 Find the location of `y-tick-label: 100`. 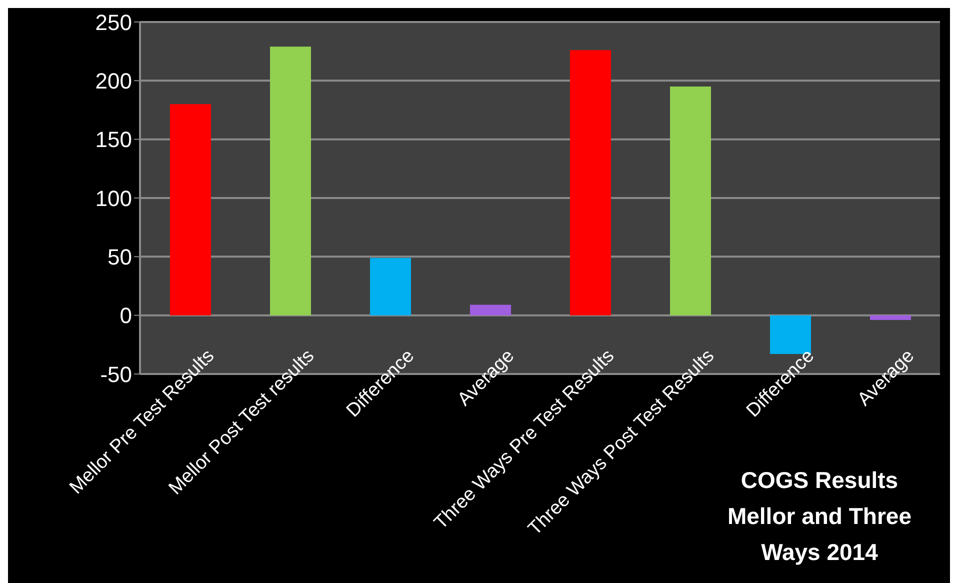

y-tick-label: 100 is located at coordinates (113, 198).